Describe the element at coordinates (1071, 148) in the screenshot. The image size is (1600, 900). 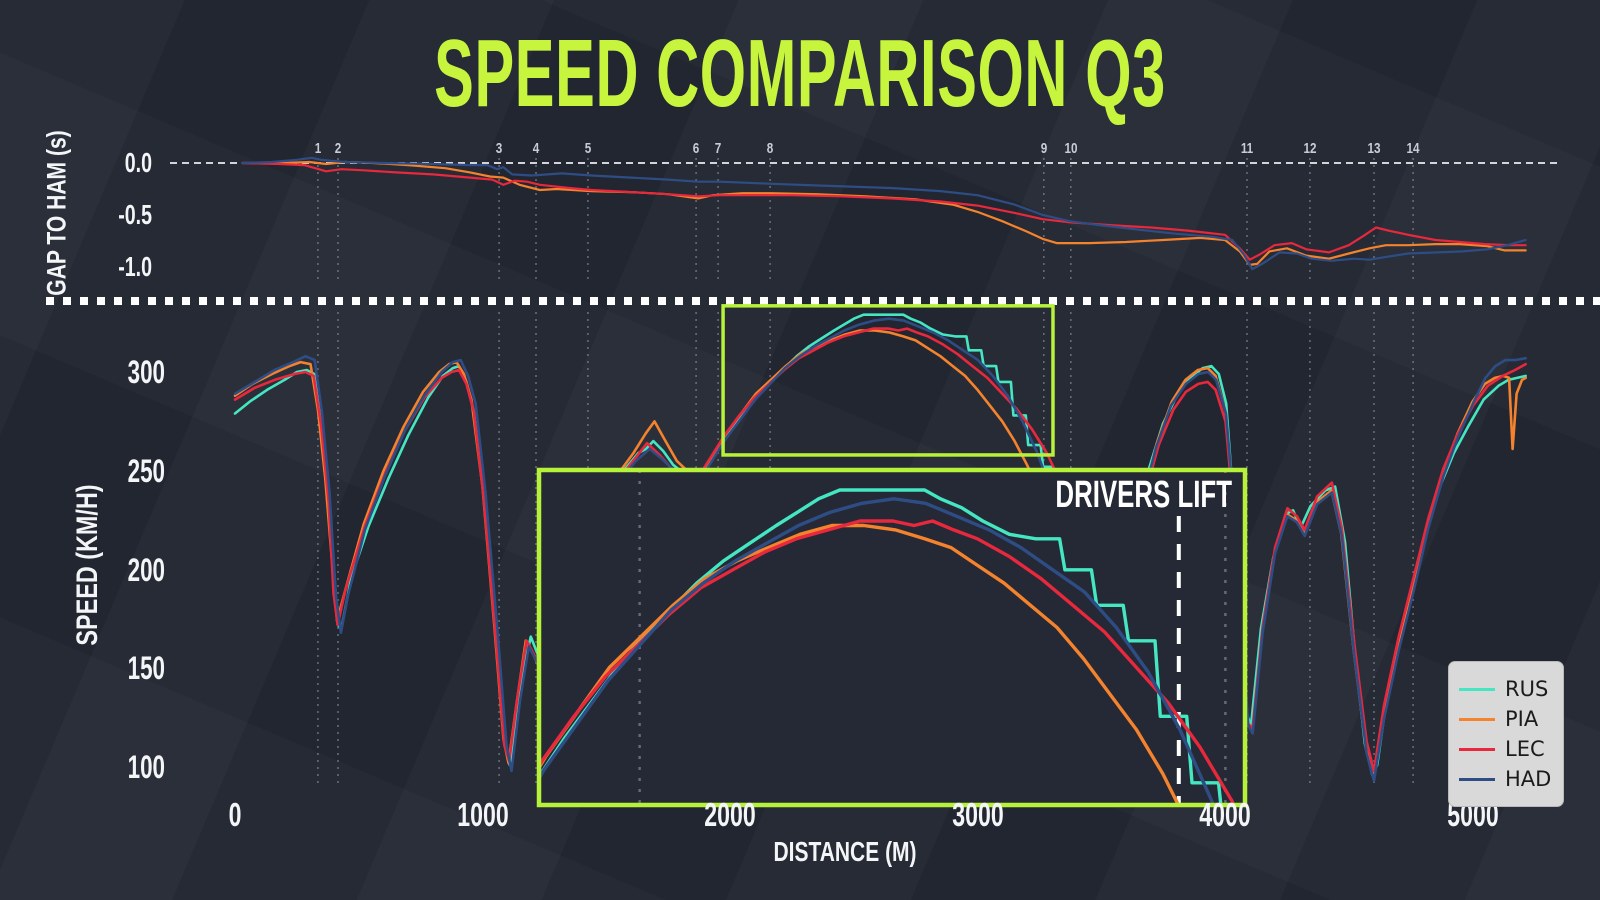
I see `corner-number-10: 10` at that location.